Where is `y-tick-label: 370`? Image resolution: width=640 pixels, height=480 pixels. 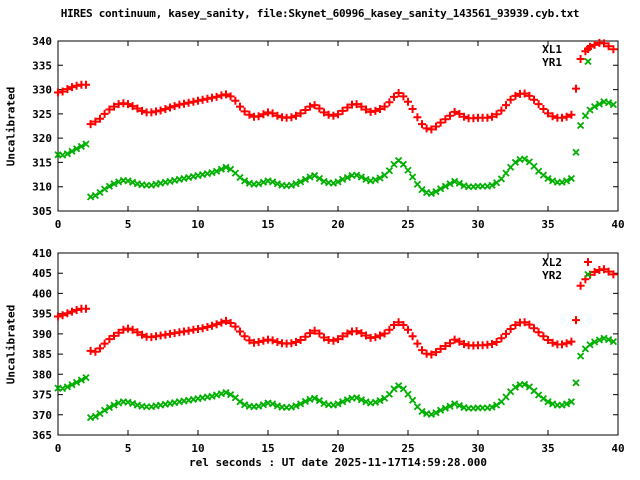 y-tick-label: 370 is located at coordinates (42, 415).